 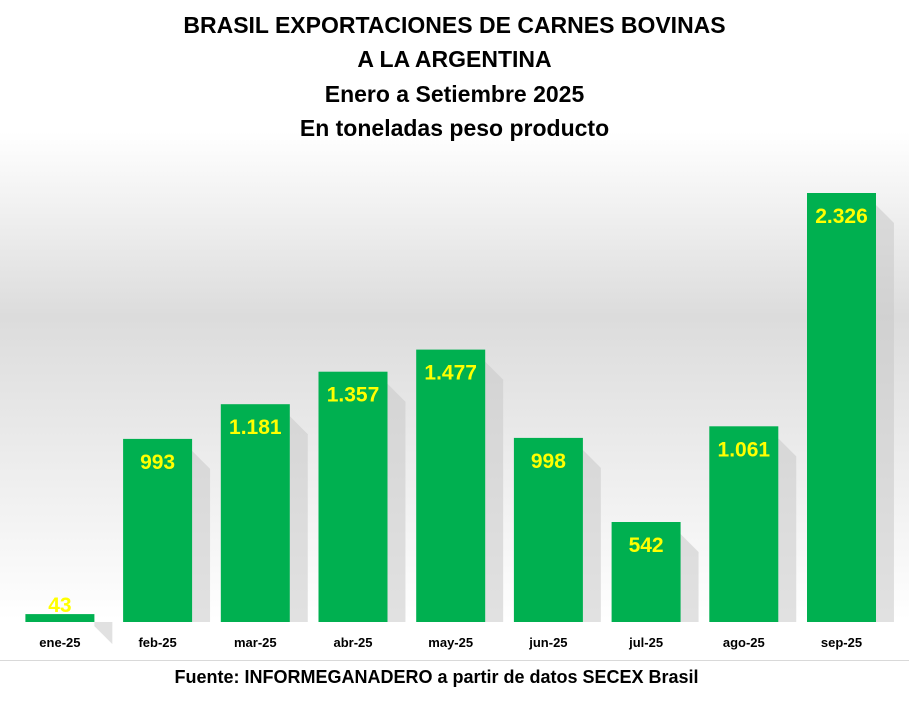 What do you see at coordinates (744, 642) in the screenshot?
I see `x-tick-label-ago-25: ago-25` at bounding box center [744, 642].